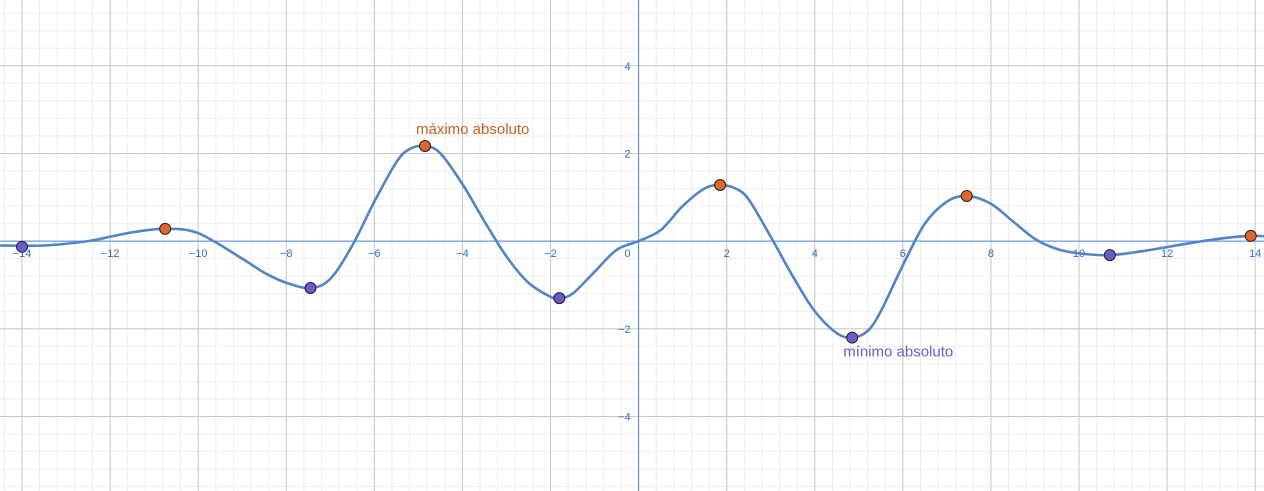  What do you see at coordinates (627, 67) in the screenshot?
I see `y-tick-label: 4` at bounding box center [627, 67].